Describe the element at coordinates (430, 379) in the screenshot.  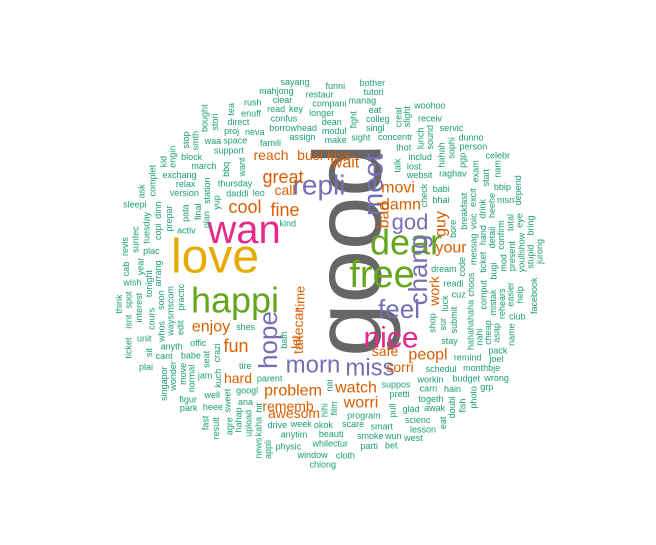
I see `cloud-word: workin` at that location.